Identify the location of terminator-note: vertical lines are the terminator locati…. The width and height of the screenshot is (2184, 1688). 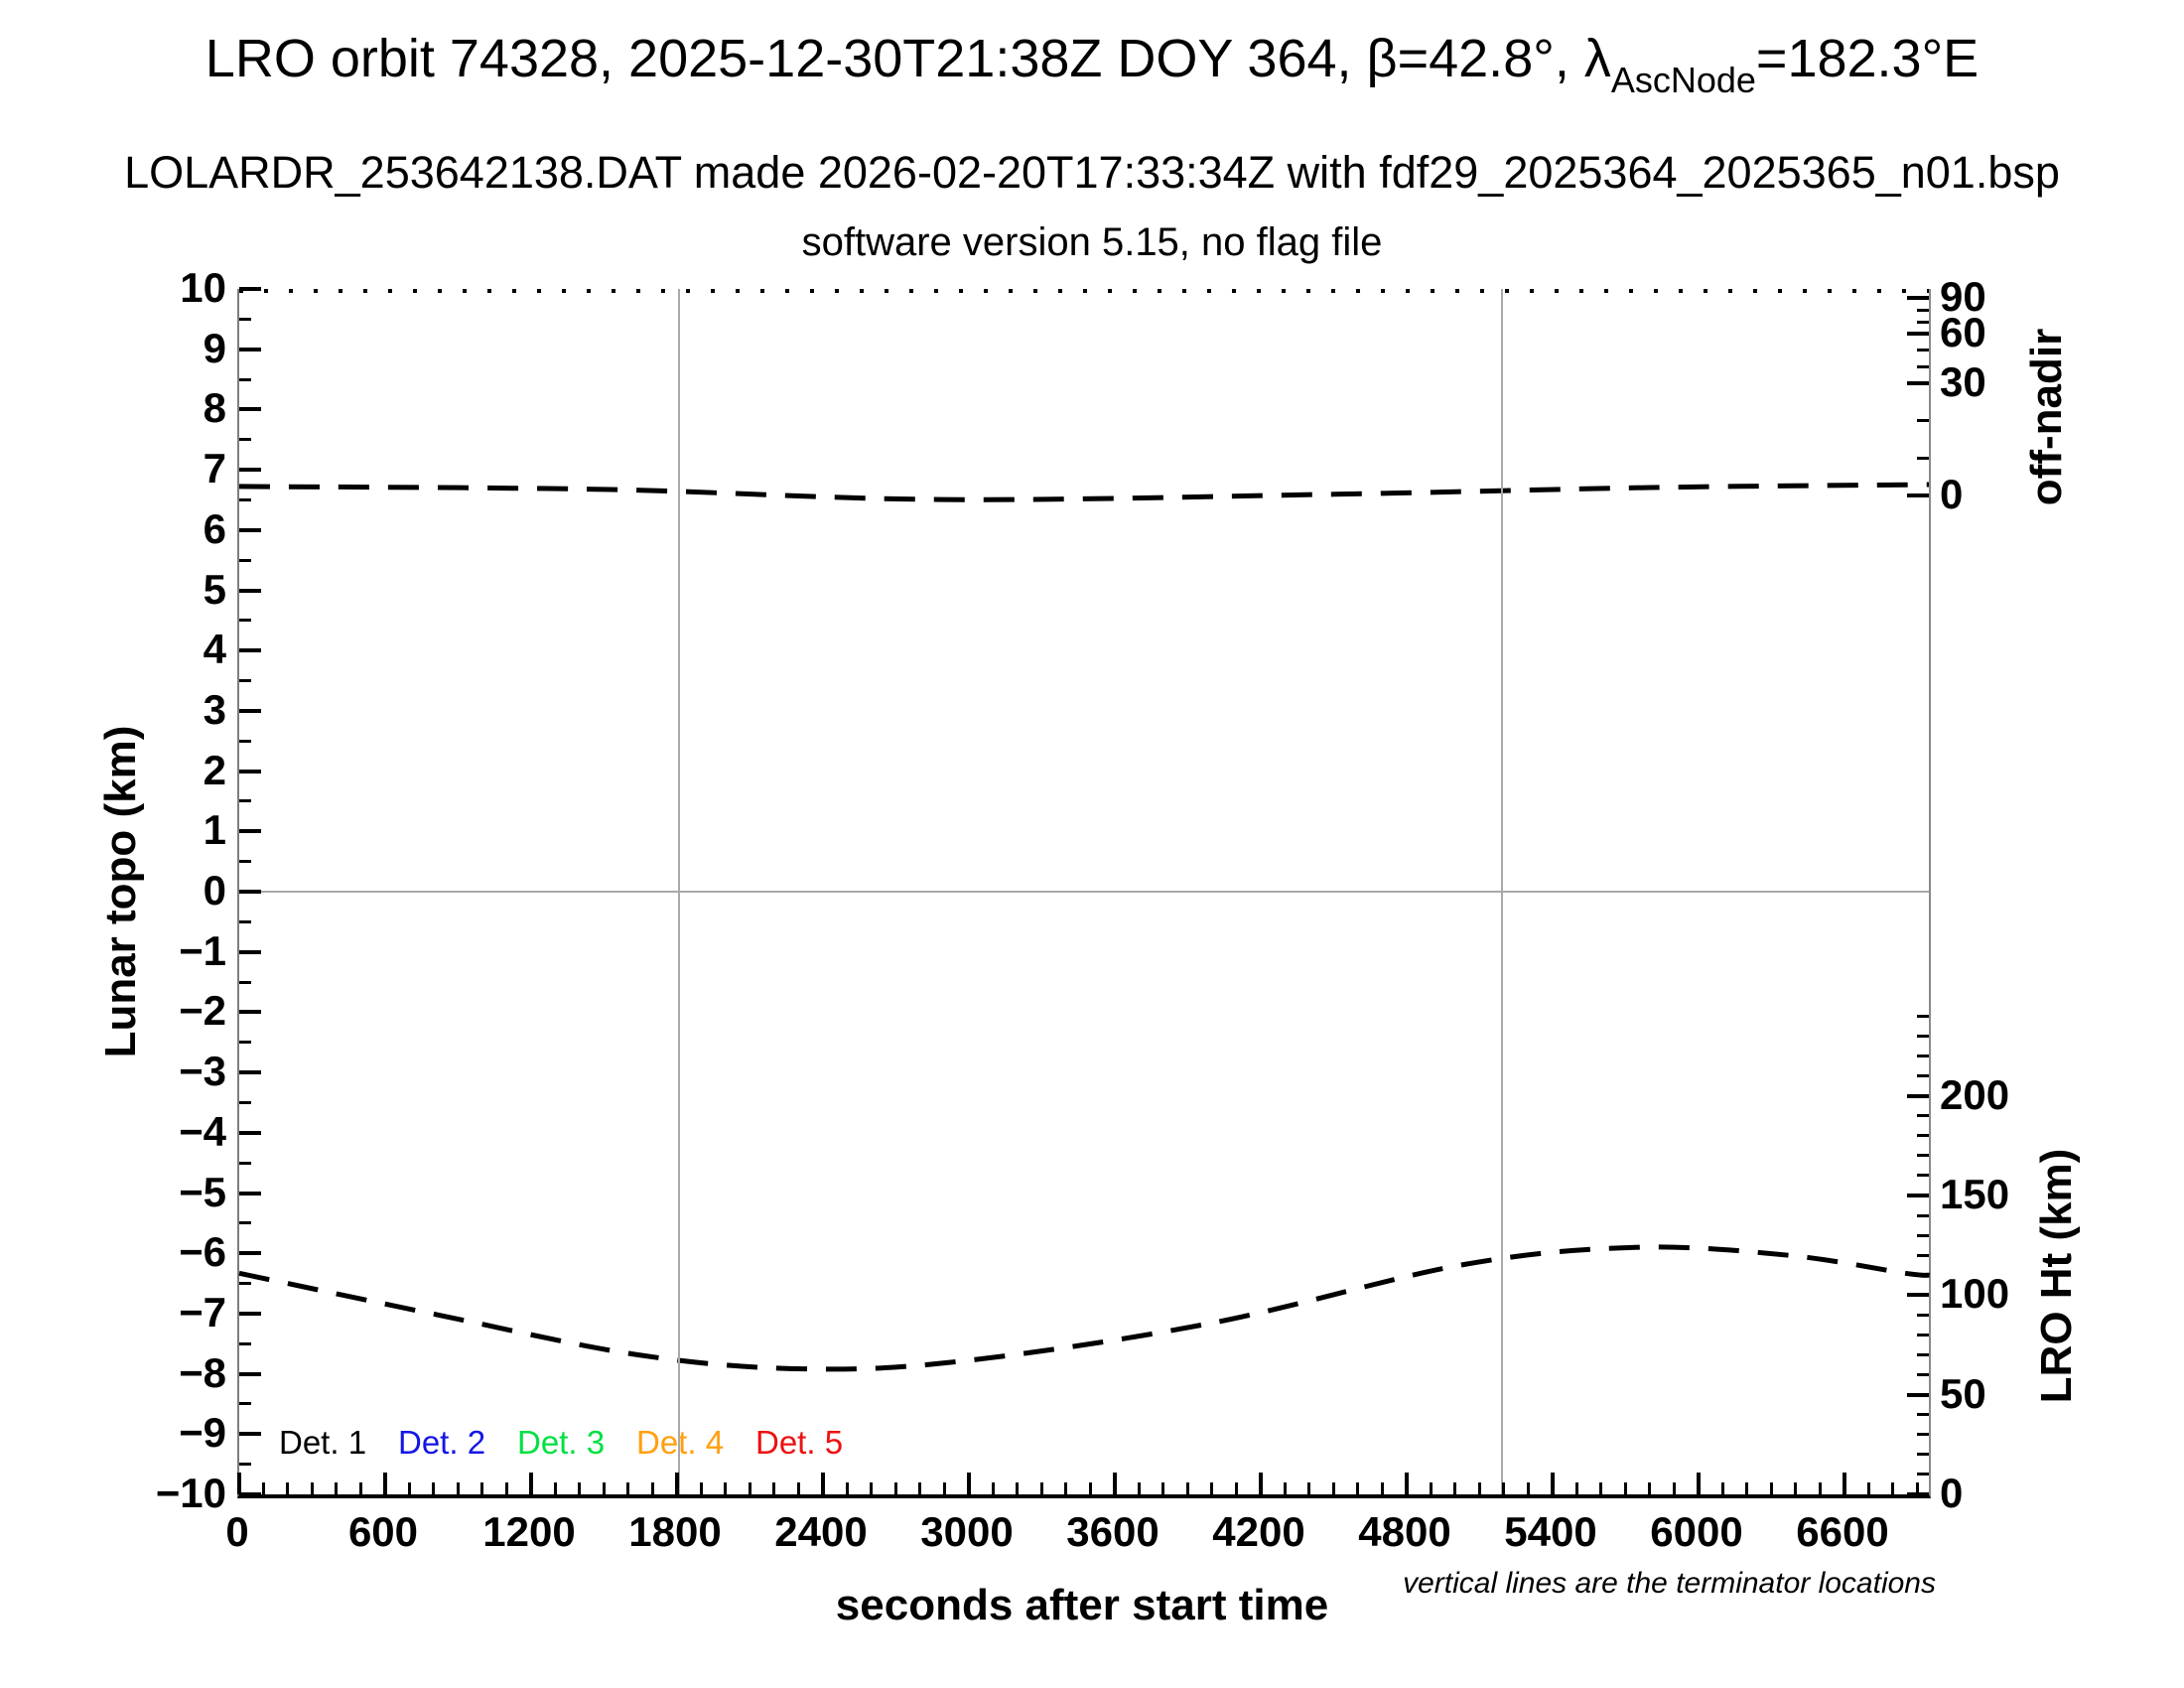
(1669, 1583).